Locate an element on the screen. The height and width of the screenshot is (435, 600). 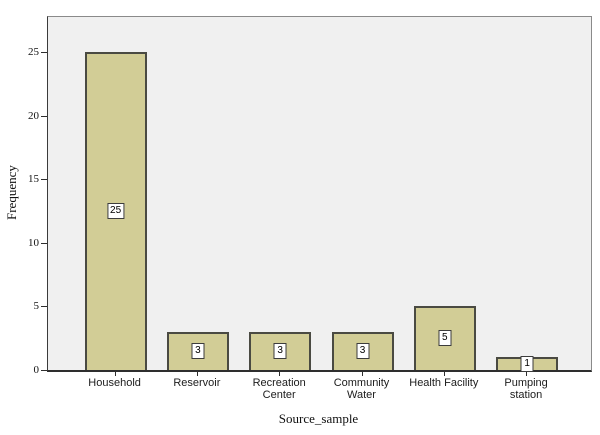
x-tick-label: Pumping station is located at coordinates (526, 389).